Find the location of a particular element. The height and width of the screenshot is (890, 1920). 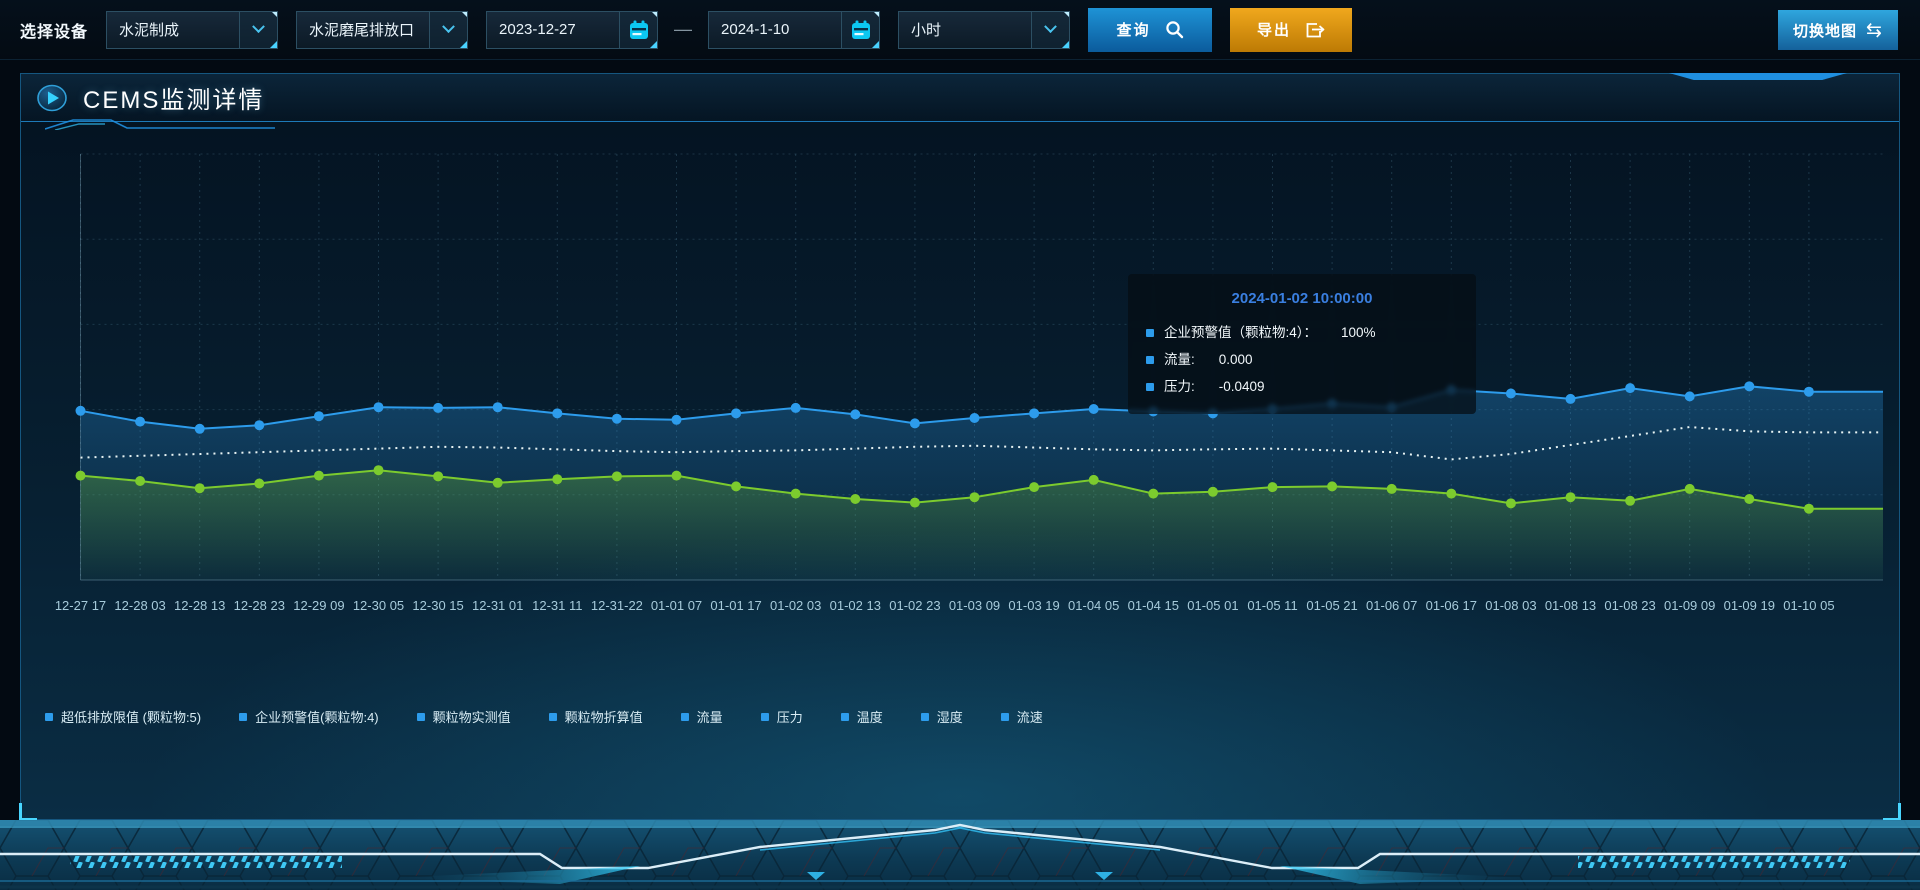

panel-header: CEMS监测详情 is located at coordinates (960, 101).